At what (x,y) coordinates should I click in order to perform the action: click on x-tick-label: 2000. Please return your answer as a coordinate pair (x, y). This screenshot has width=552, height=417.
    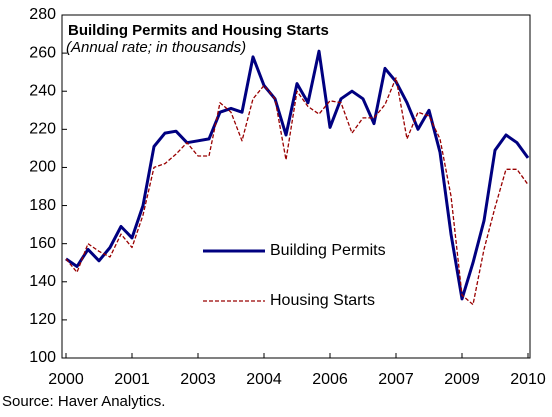
    Looking at the image, I should click on (66, 379).